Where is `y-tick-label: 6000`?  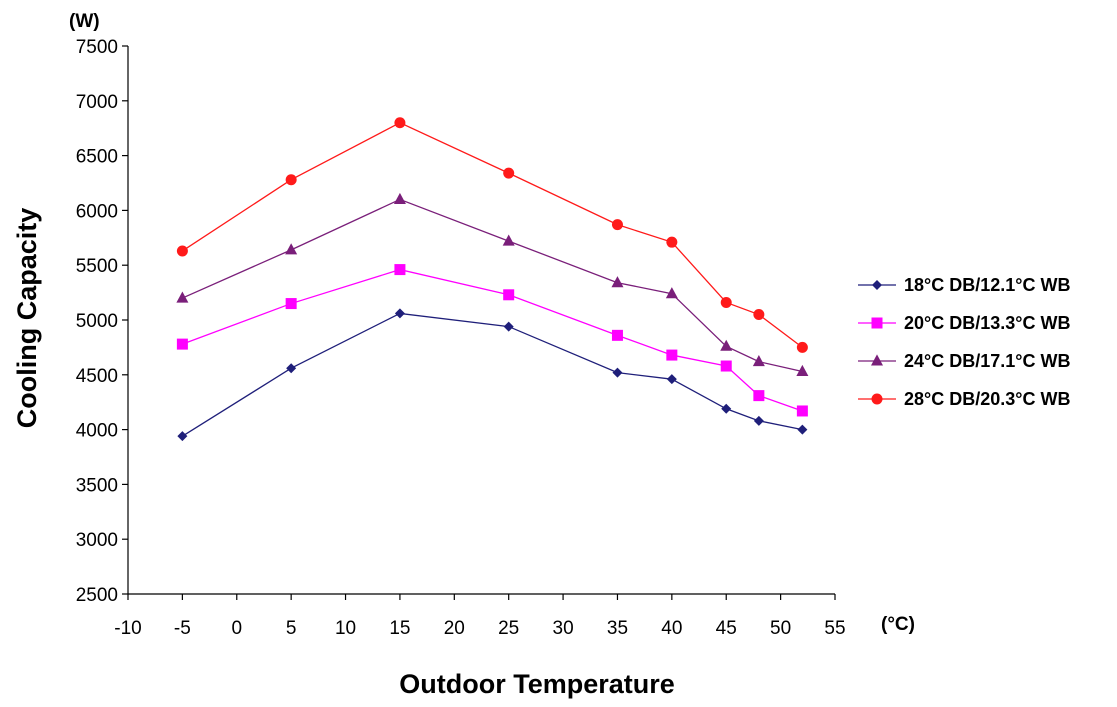
y-tick-label: 6000 is located at coordinates (97, 211).